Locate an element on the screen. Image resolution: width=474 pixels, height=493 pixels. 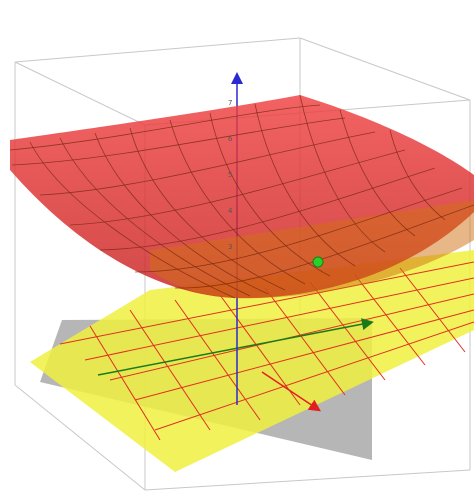
point is located at coordinates (318, 262).